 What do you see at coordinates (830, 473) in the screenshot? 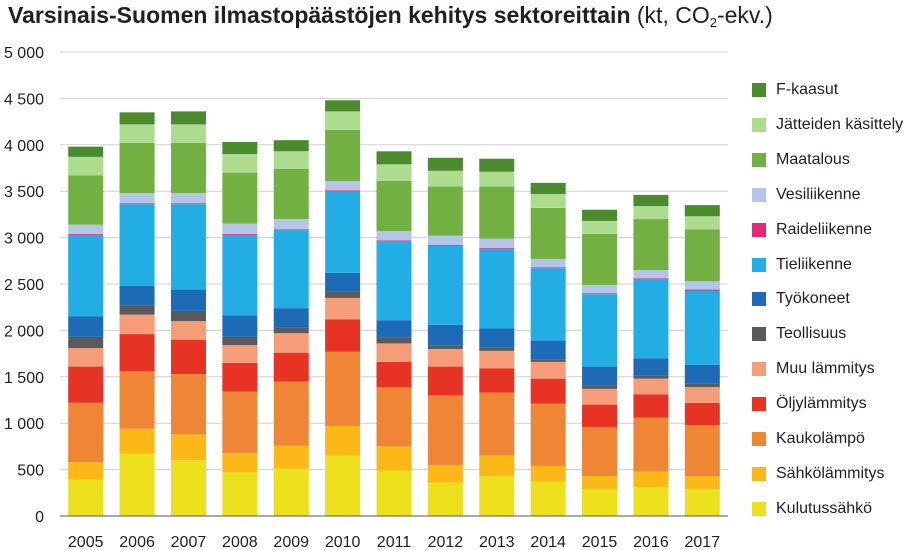
I see `legend-label: Sähkölämmitys` at bounding box center [830, 473].